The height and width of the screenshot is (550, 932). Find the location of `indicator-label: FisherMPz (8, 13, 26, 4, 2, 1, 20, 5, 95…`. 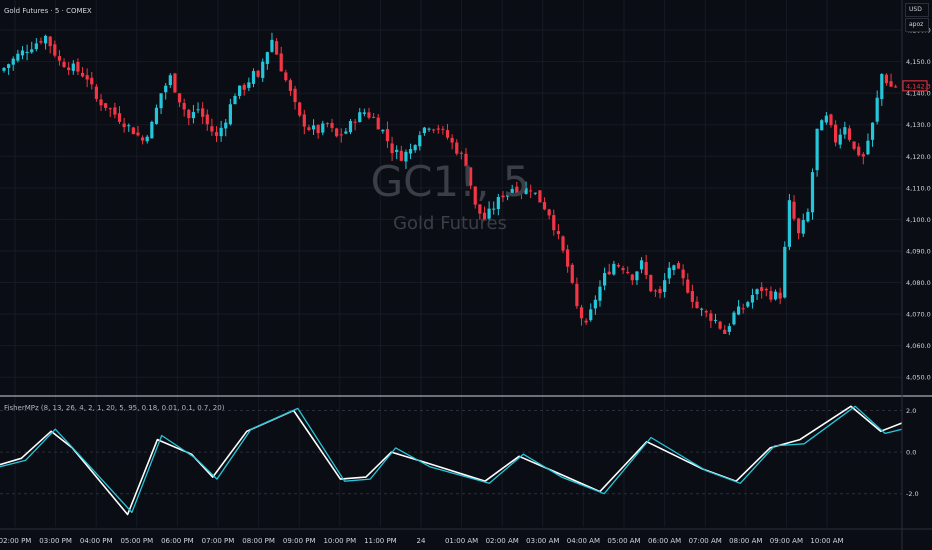

indicator-label: FisherMPz (8, 13, 26, 4, 2, 1, 20, 5, 95… is located at coordinates (114, 408).